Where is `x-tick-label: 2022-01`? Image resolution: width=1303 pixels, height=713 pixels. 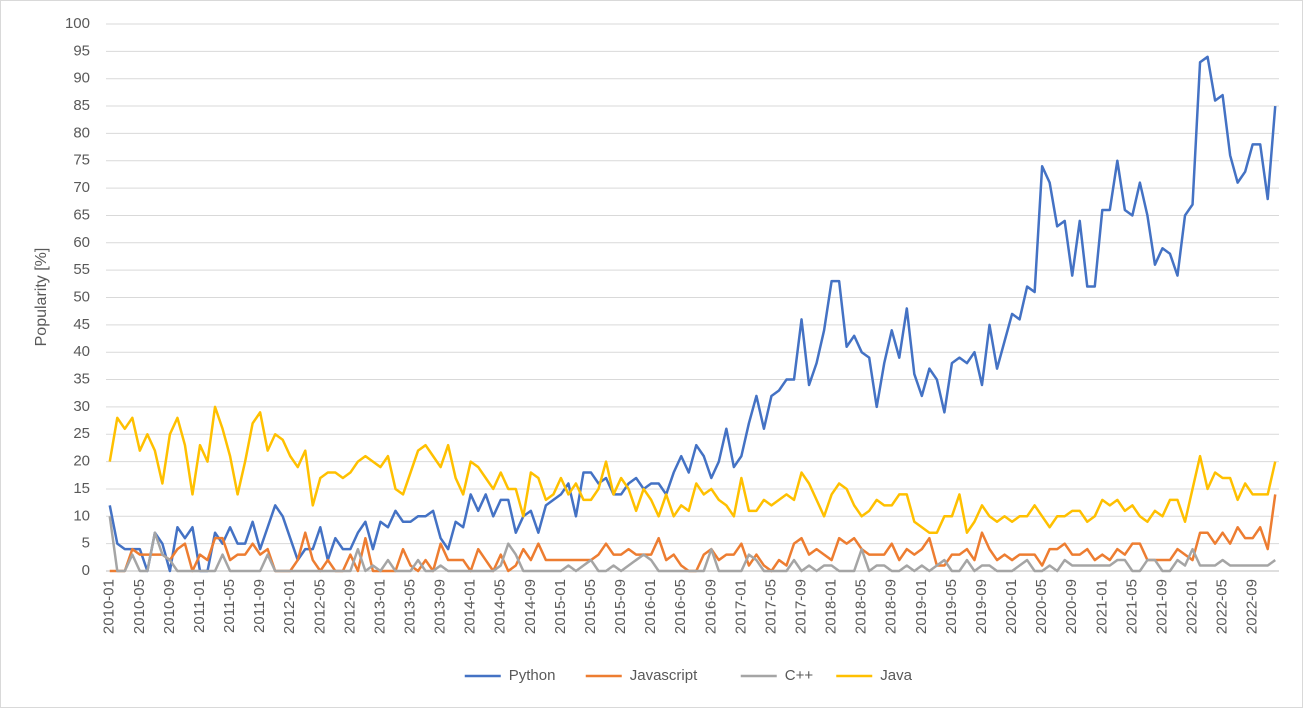
x-tick-label: 2022-01 is located at coordinates (1191, 606).